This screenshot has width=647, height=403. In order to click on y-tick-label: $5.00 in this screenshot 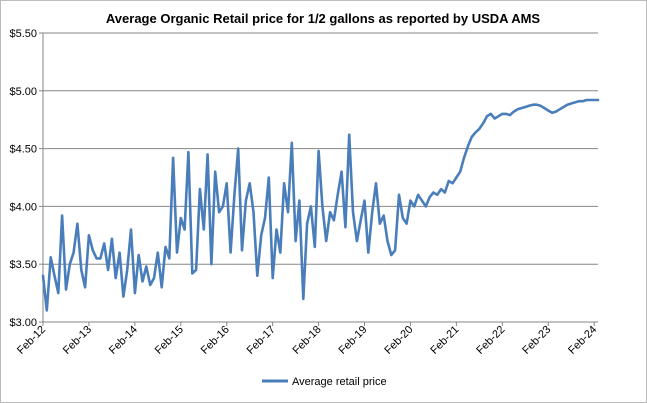, I will do `click(23, 92)`.